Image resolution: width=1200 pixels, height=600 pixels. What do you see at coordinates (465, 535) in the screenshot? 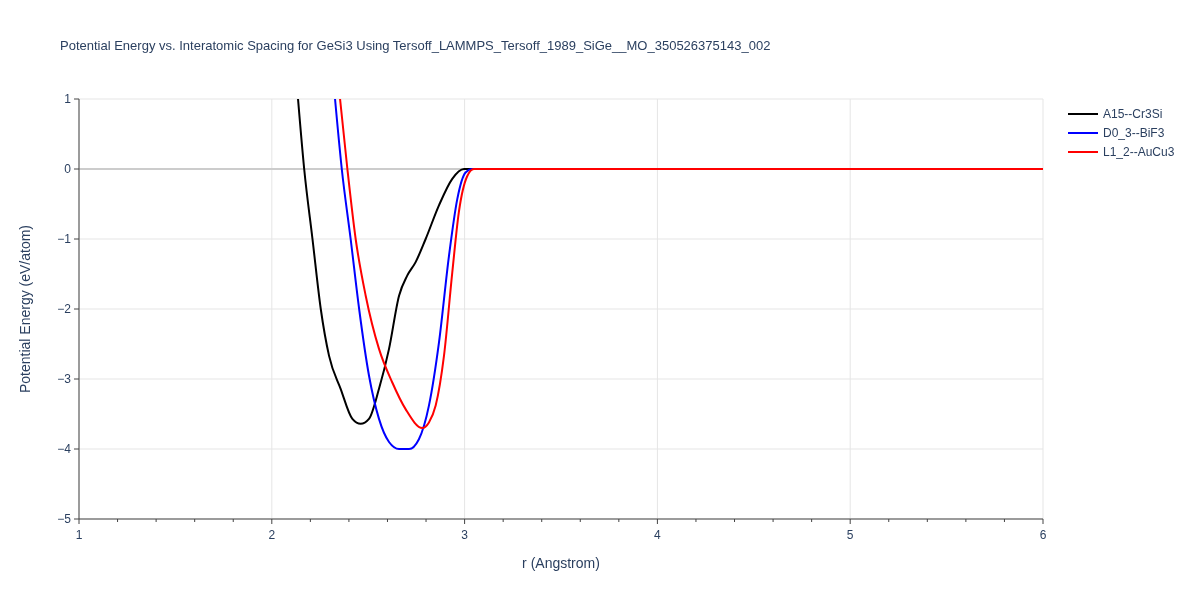
I see `x-tick-label: 3` at bounding box center [465, 535].